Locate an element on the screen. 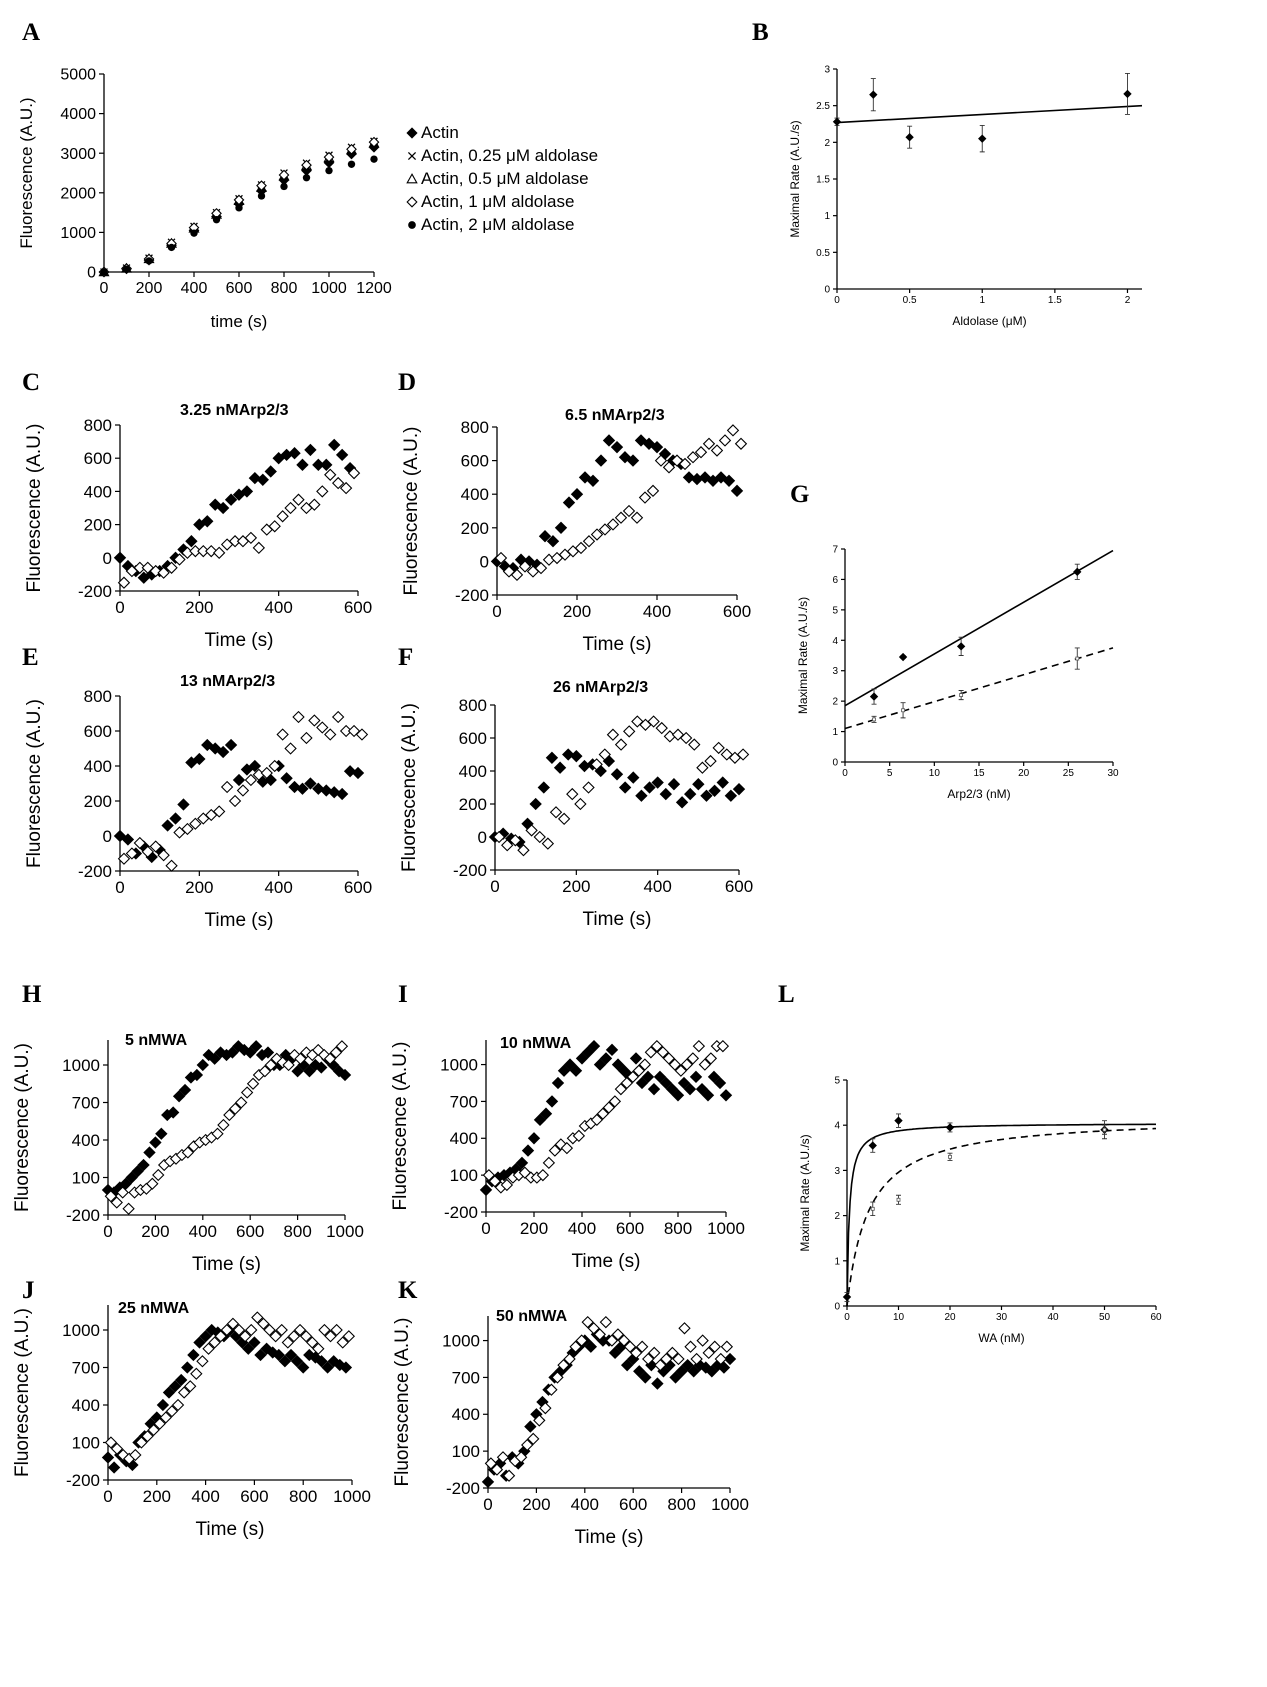  x-tick-label: 1200 is located at coordinates (374, 288).